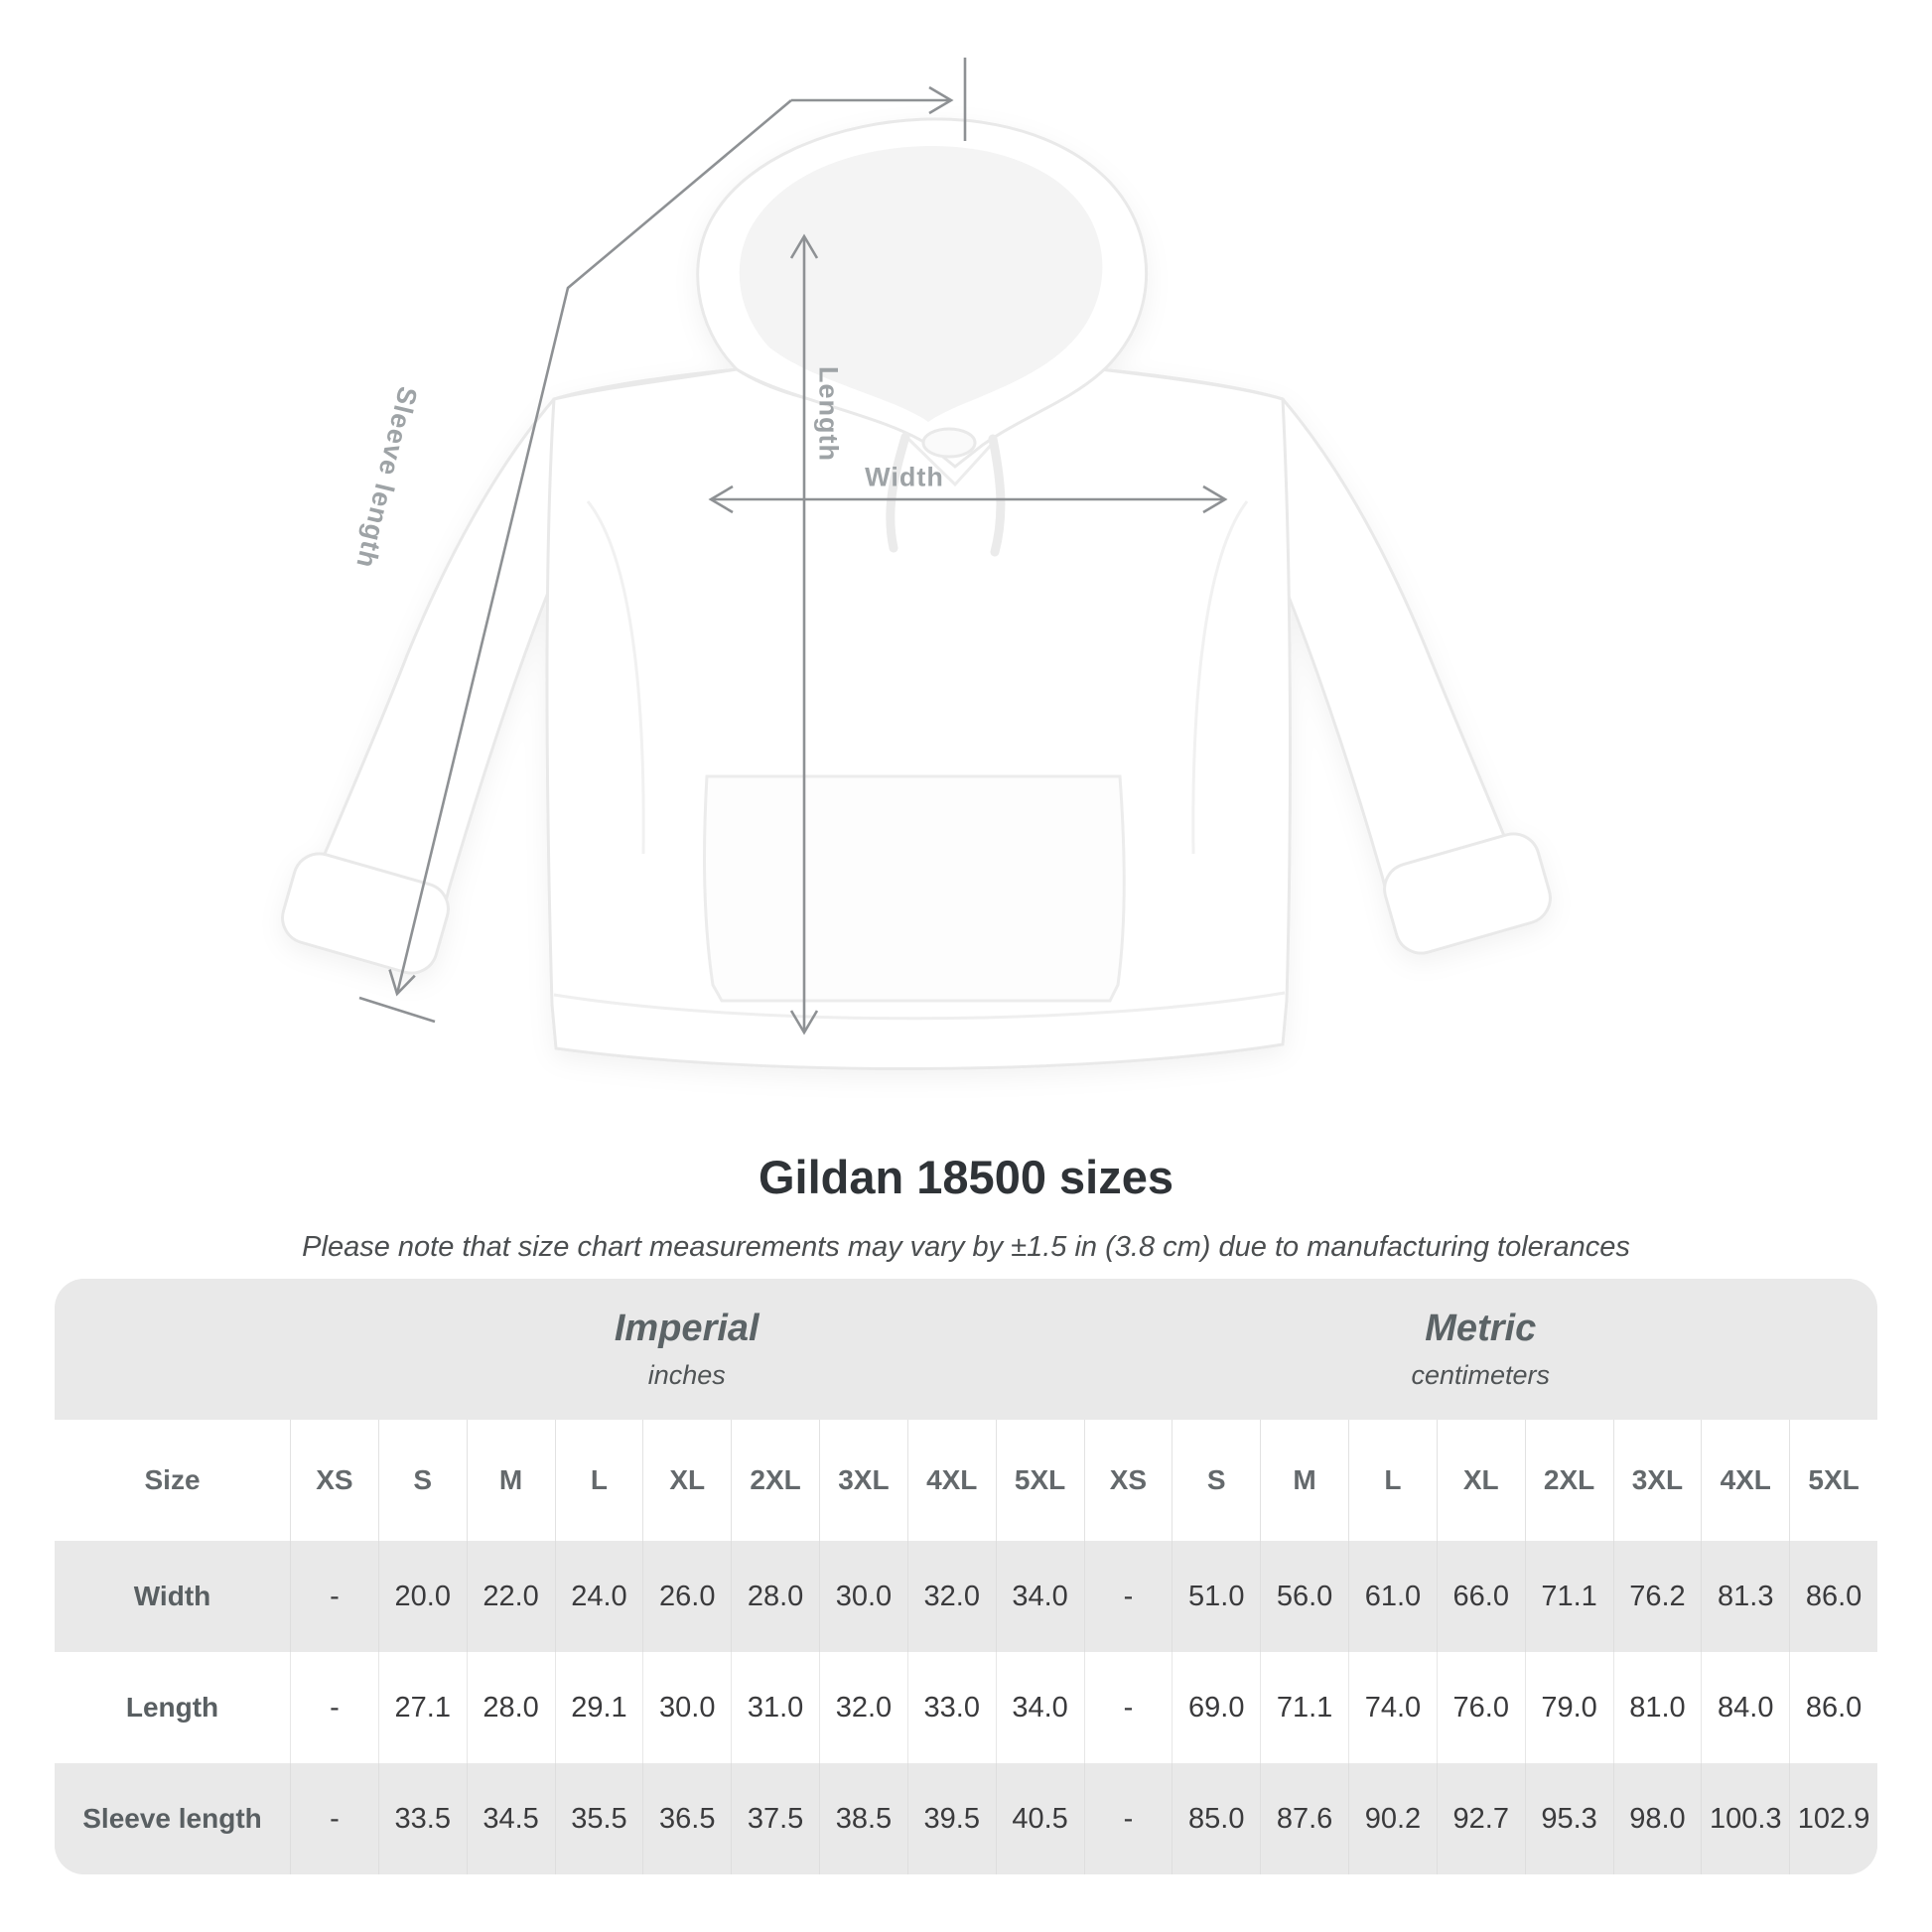 This screenshot has width=1932, height=1932. What do you see at coordinates (1304, 1597) in the screenshot?
I see `value-cell: 56.0` at bounding box center [1304, 1597].